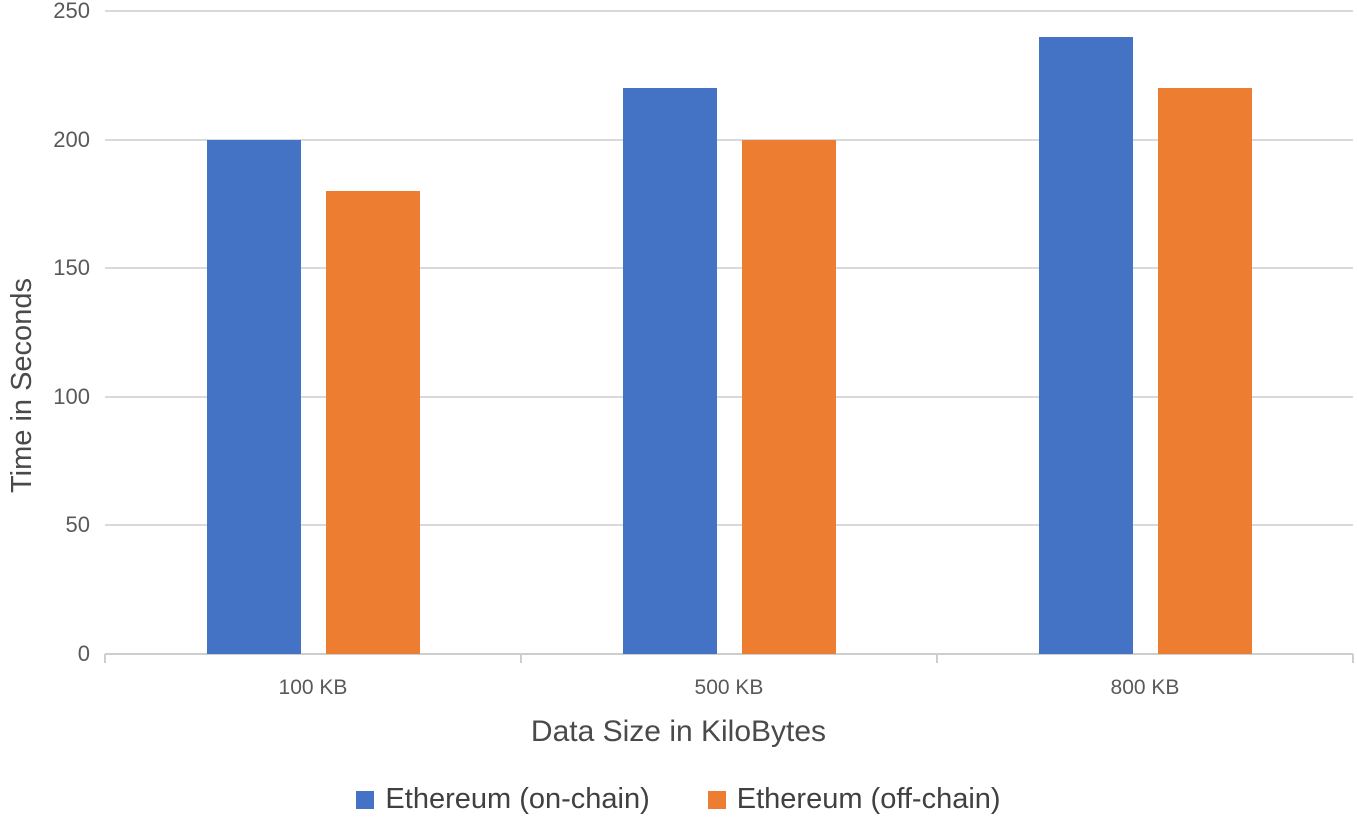 The height and width of the screenshot is (824, 1357). What do you see at coordinates (669, 371) in the screenshot?
I see `bar-ethereum-on-chain-500-kb` at bounding box center [669, 371].